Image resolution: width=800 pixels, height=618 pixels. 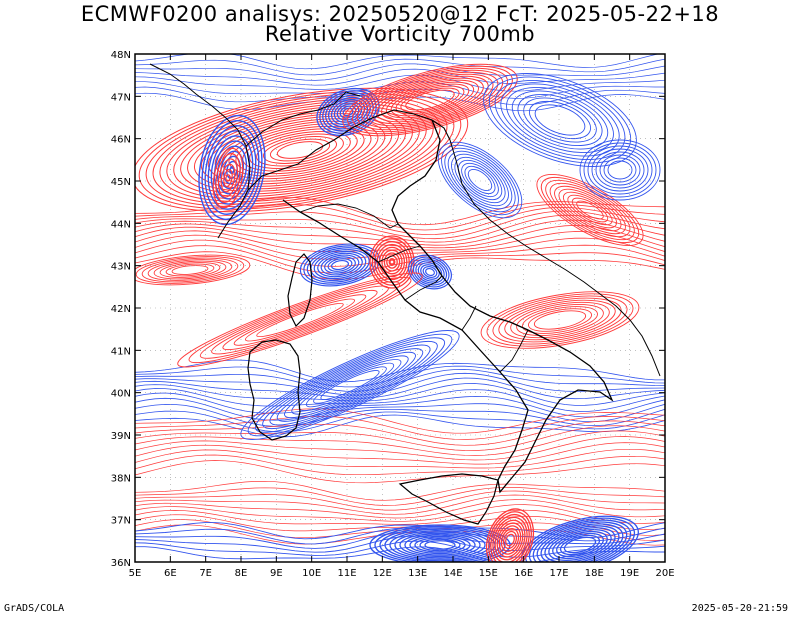 I want to click on swiss-border, so click(x=303, y=119).